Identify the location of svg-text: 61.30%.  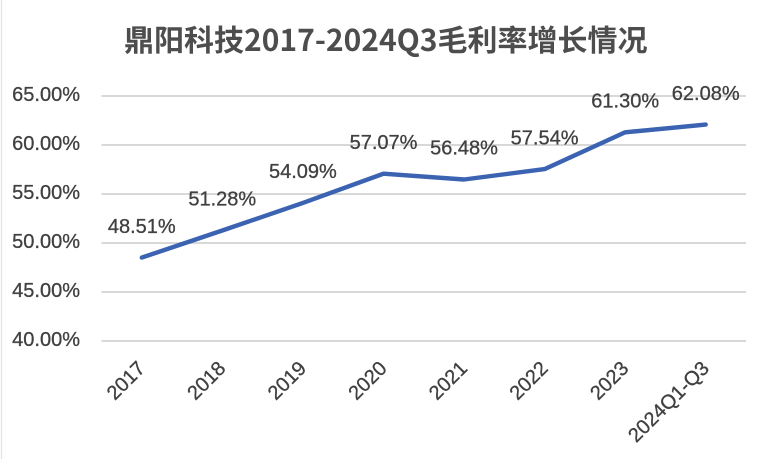
(625, 102).